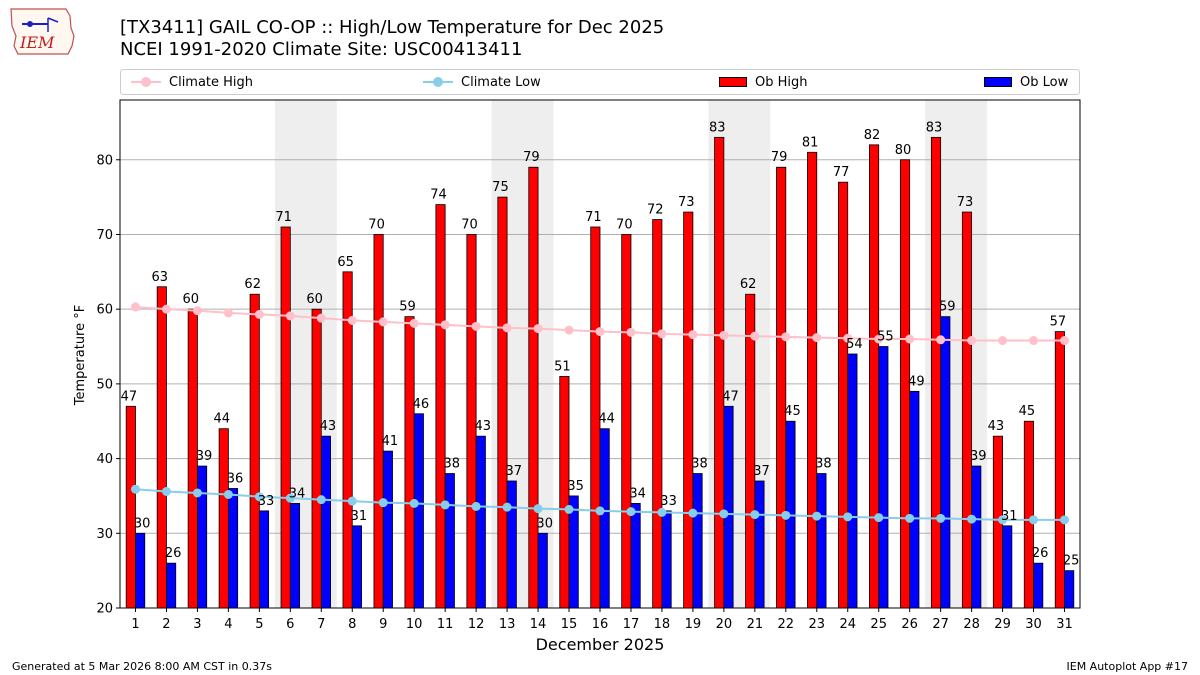 This screenshot has width=1200, height=675. Describe the element at coordinates (531, 157) in the screenshot. I see `ob-high-data-label: 79` at that location.